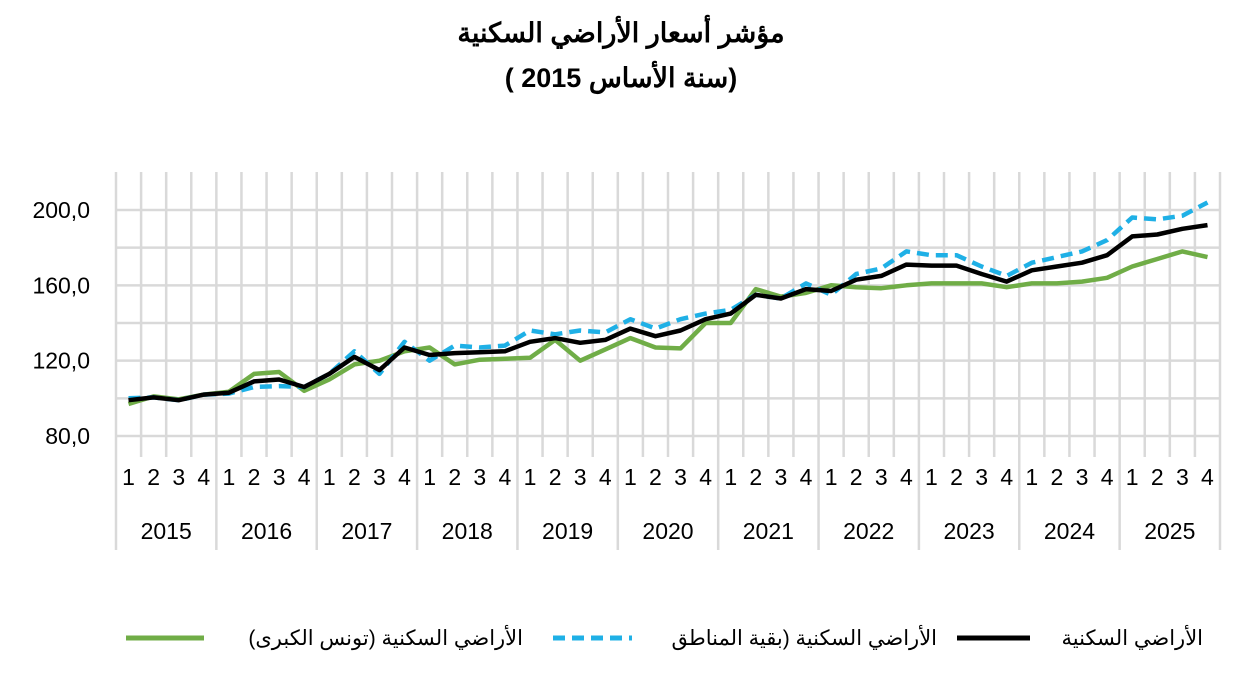 This screenshot has width=1242, height=673. I want to click on y-tick-label: 120,0, so click(61, 361).